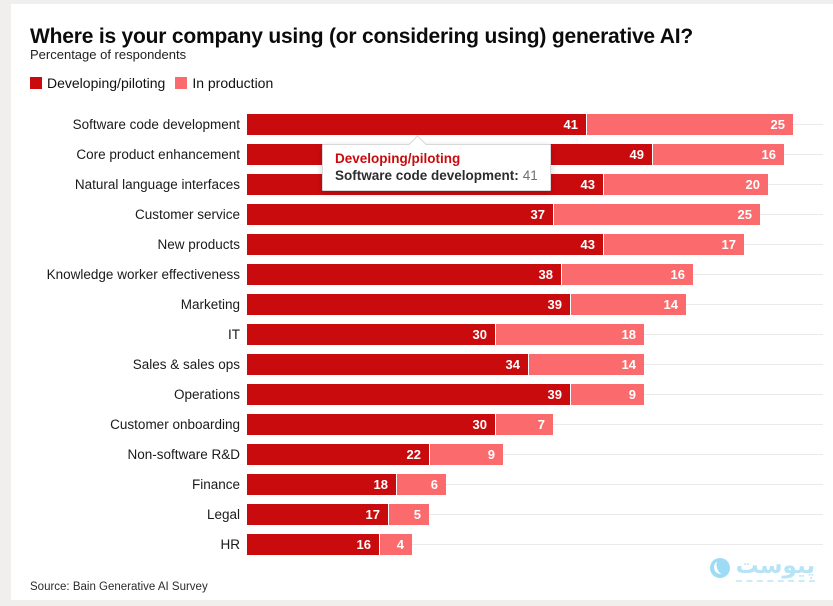  I want to click on bar-segment-production: 5, so click(408, 514).